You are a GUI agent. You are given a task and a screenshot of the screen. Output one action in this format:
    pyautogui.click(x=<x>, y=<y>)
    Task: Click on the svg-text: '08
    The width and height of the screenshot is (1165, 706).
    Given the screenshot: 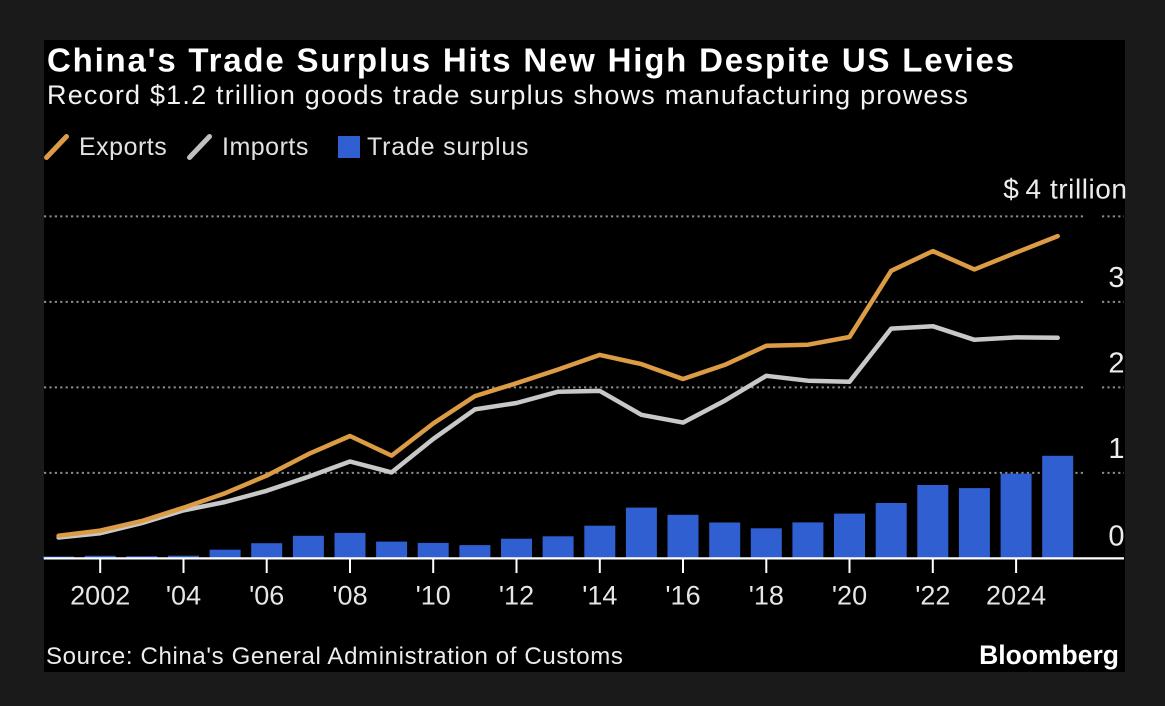 What is the action you would take?
    pyautogui.click(x=349, y=596)
    